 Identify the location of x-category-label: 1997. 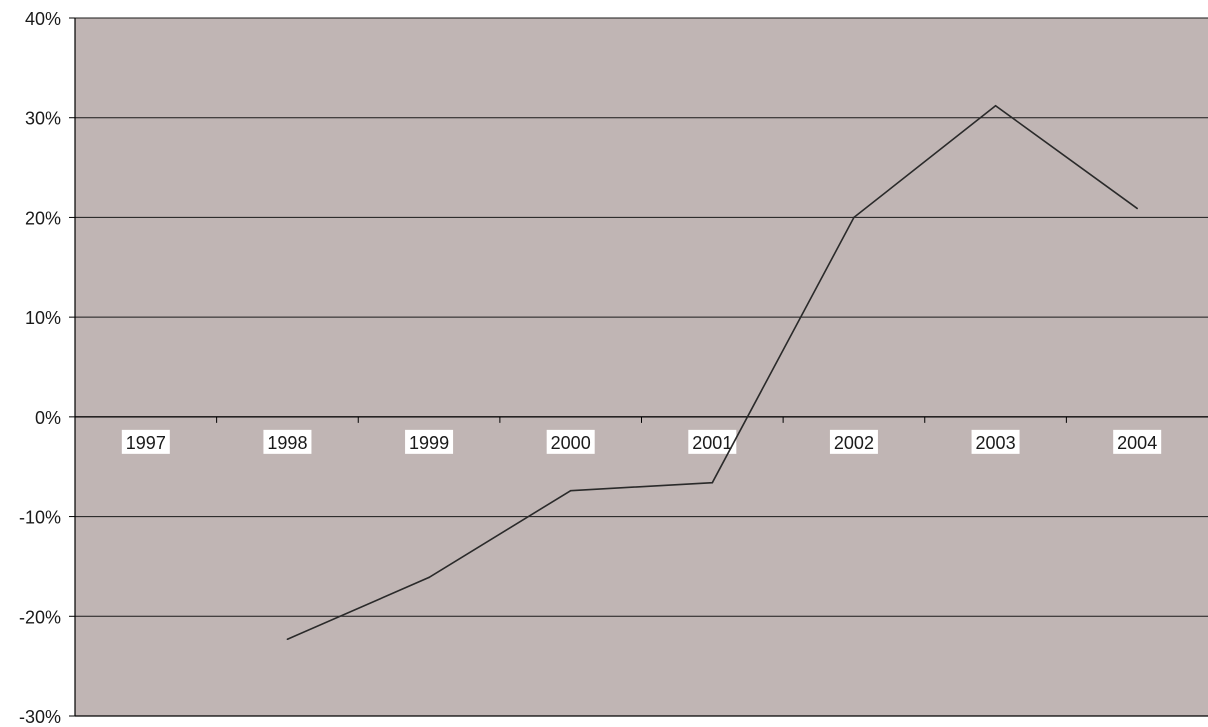
(146, 443).